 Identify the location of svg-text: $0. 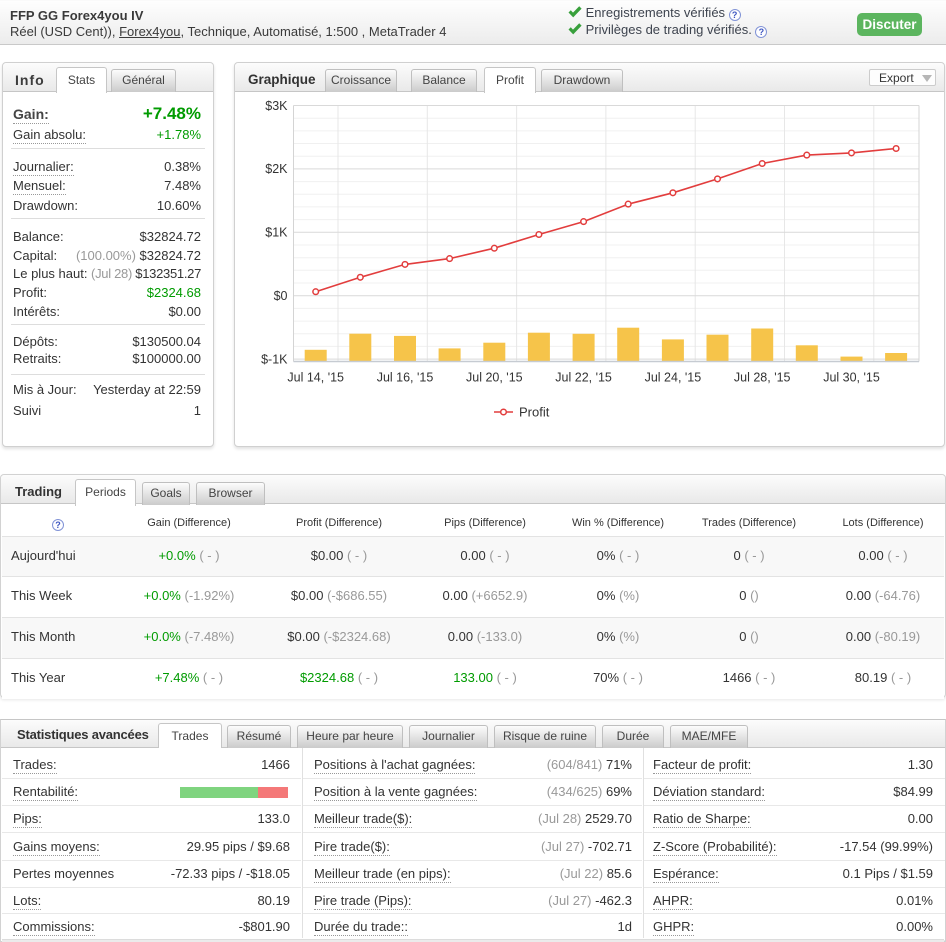
(281, 296).